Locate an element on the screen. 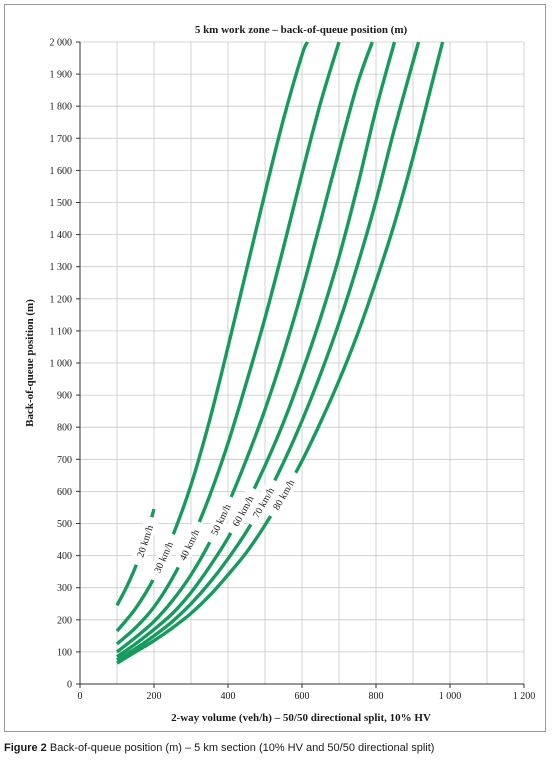 This screenshot has height=768, width=552. y-tick-label: 1 900 is located at coordinates (61, 75).